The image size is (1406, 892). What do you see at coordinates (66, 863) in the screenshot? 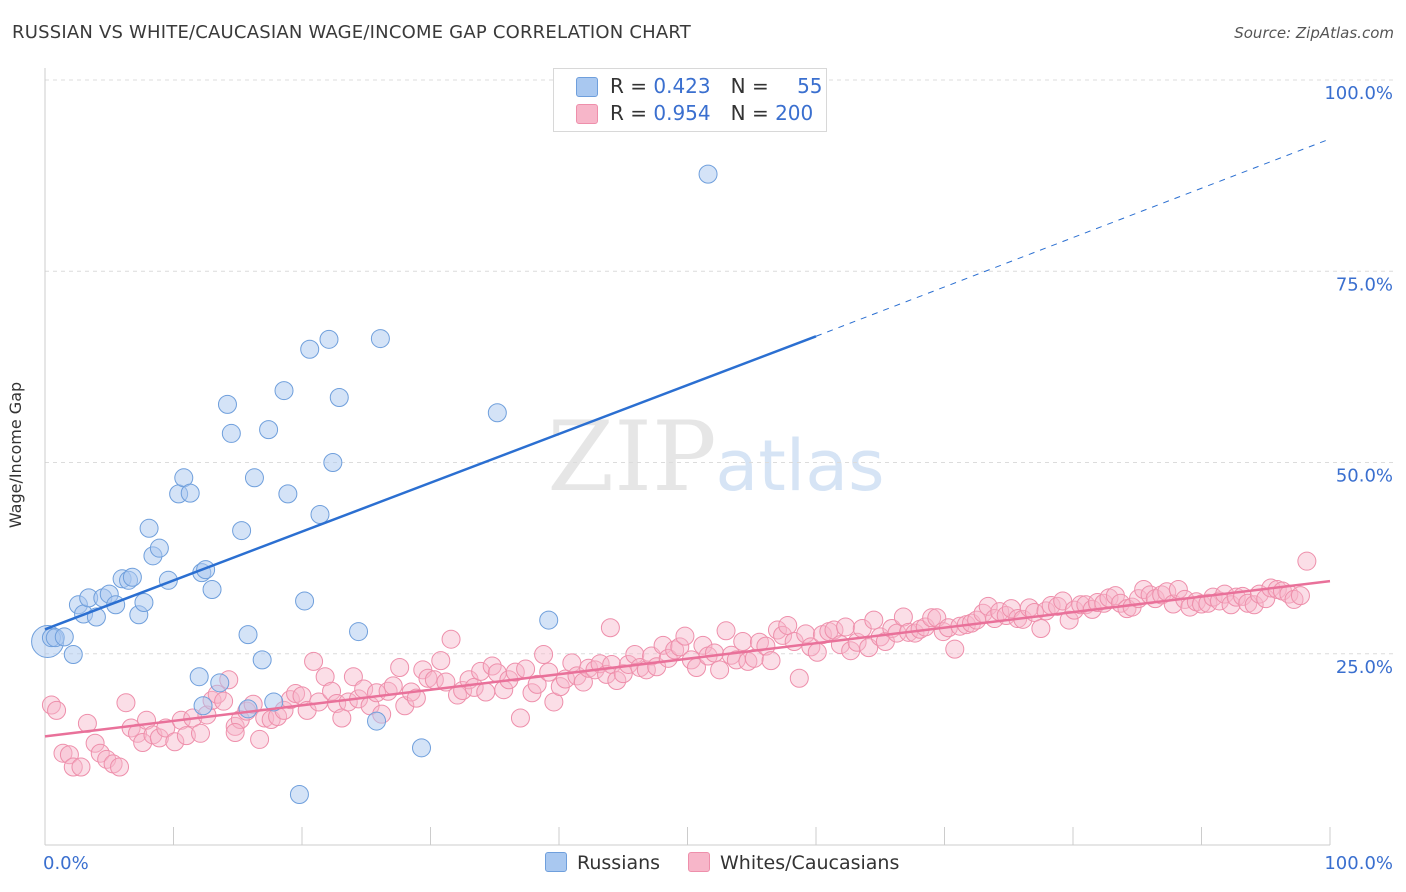
I see `x-tick-label: 0.0%` at bounding box center [66, 863].